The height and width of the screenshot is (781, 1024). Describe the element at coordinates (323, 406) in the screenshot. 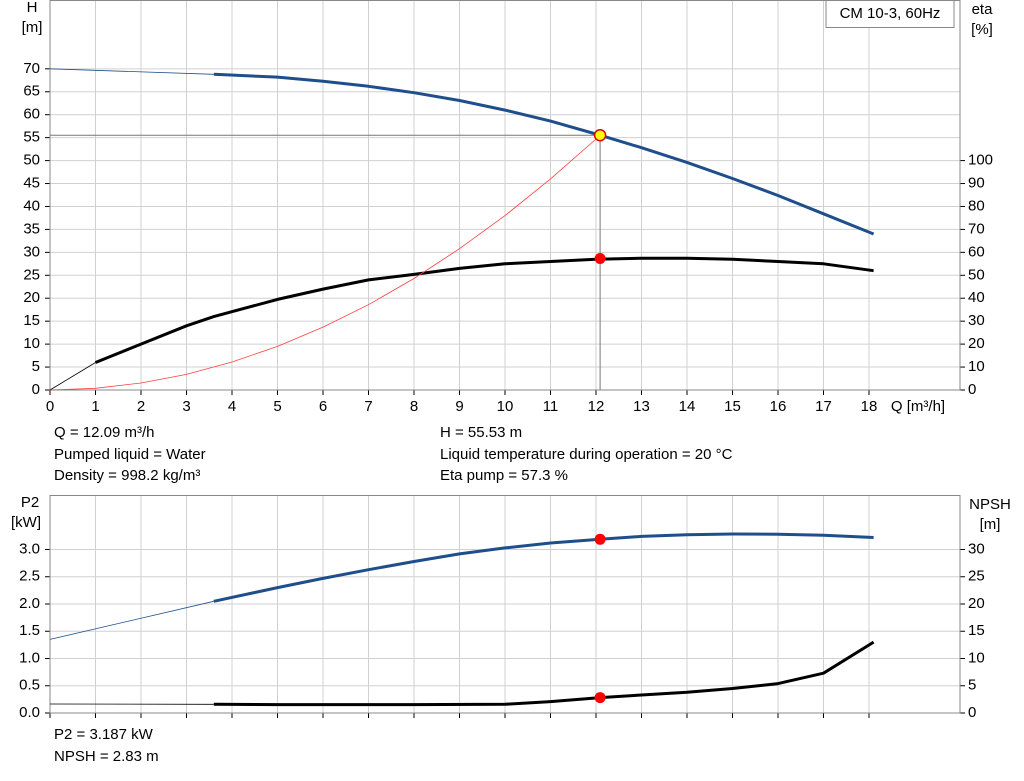

I see `x-tick-label: 6` at that location.